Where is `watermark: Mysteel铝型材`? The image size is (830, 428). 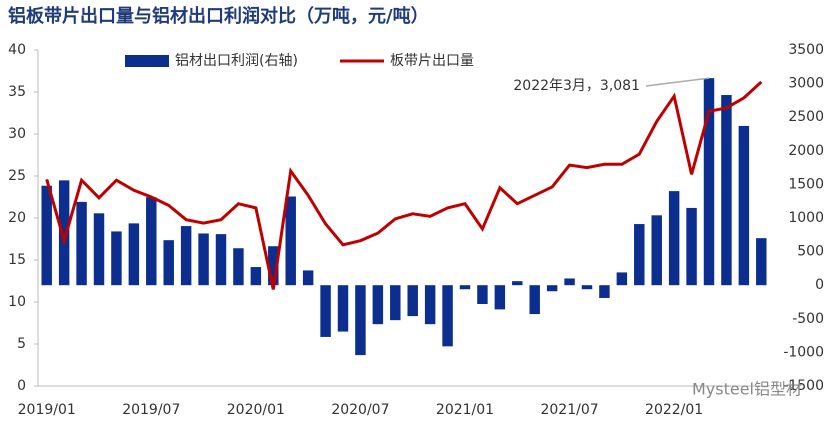 watermark: Mysteel铝型材 is located at coordinates (747, 389).